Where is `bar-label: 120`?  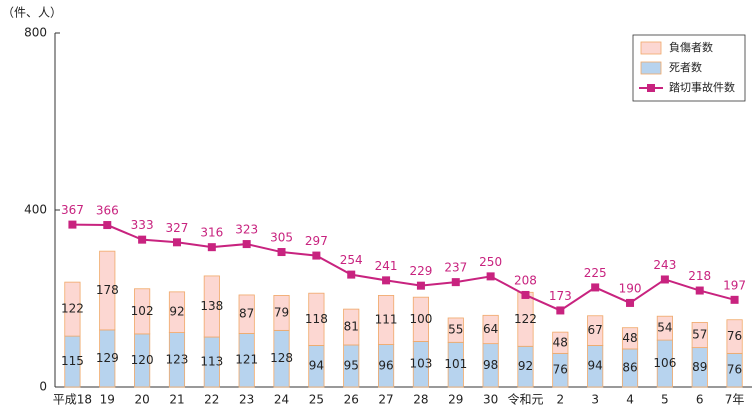 bar-label: 120 is located at coordinates (142, 360).